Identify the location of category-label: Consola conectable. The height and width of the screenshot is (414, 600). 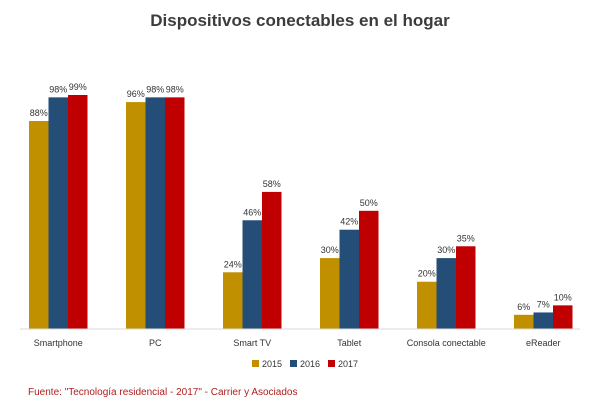
(446, 343).